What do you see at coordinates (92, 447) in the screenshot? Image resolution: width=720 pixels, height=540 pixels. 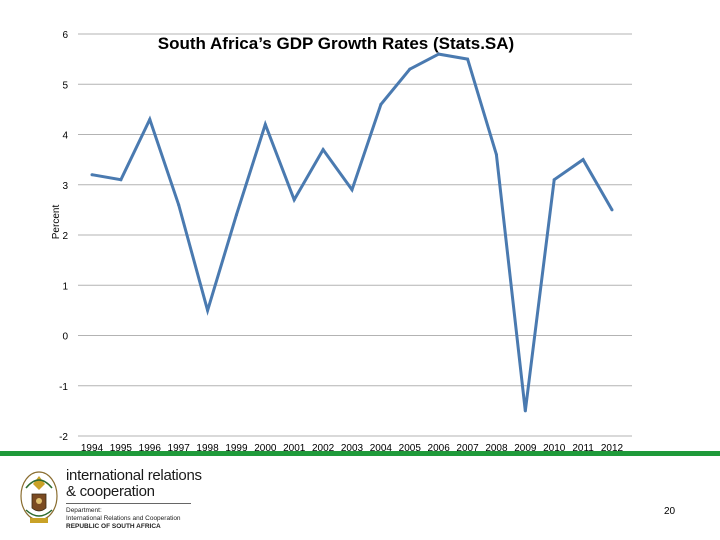 I see `x-tick-label: 1994` at bounding box center [92, 447].